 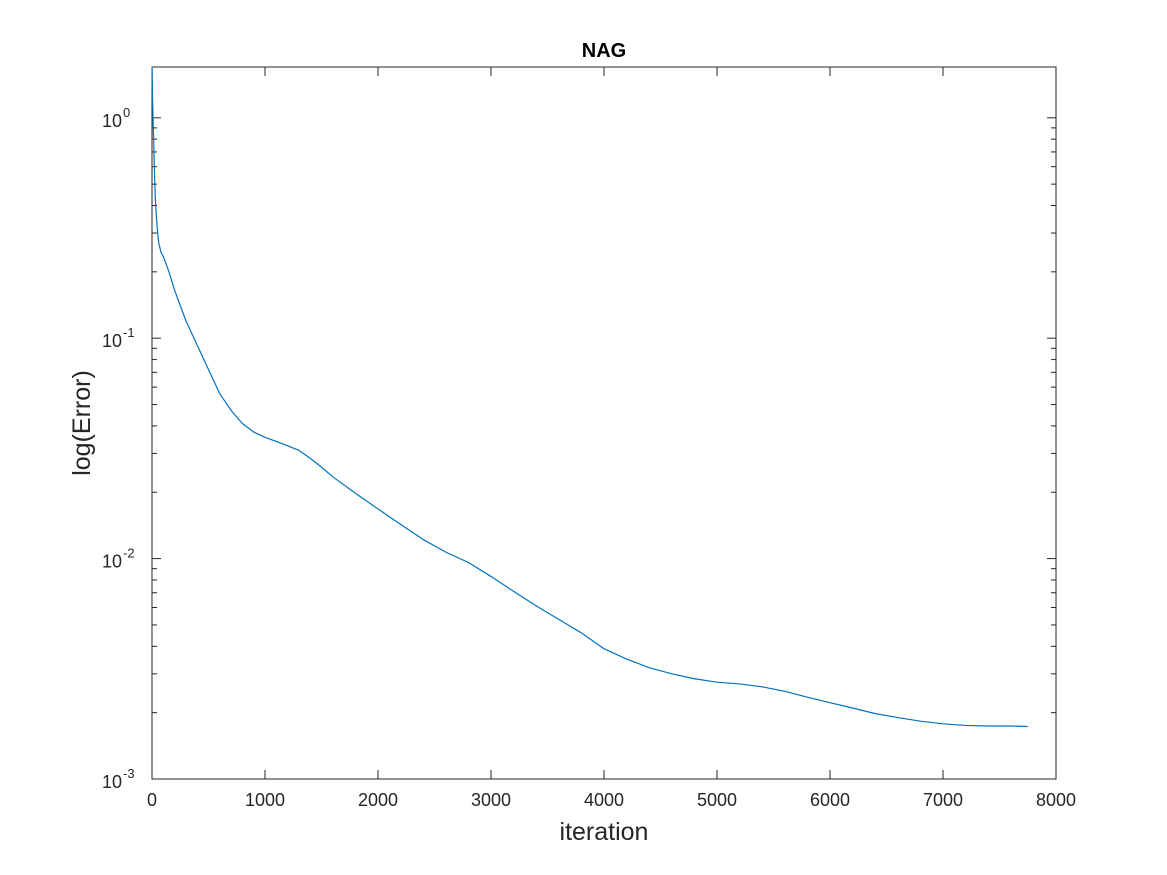 What do you see at coordinates (604, 51) in the screenshot?
I see `chart-title: NAG` at bounding box center [604, 51].